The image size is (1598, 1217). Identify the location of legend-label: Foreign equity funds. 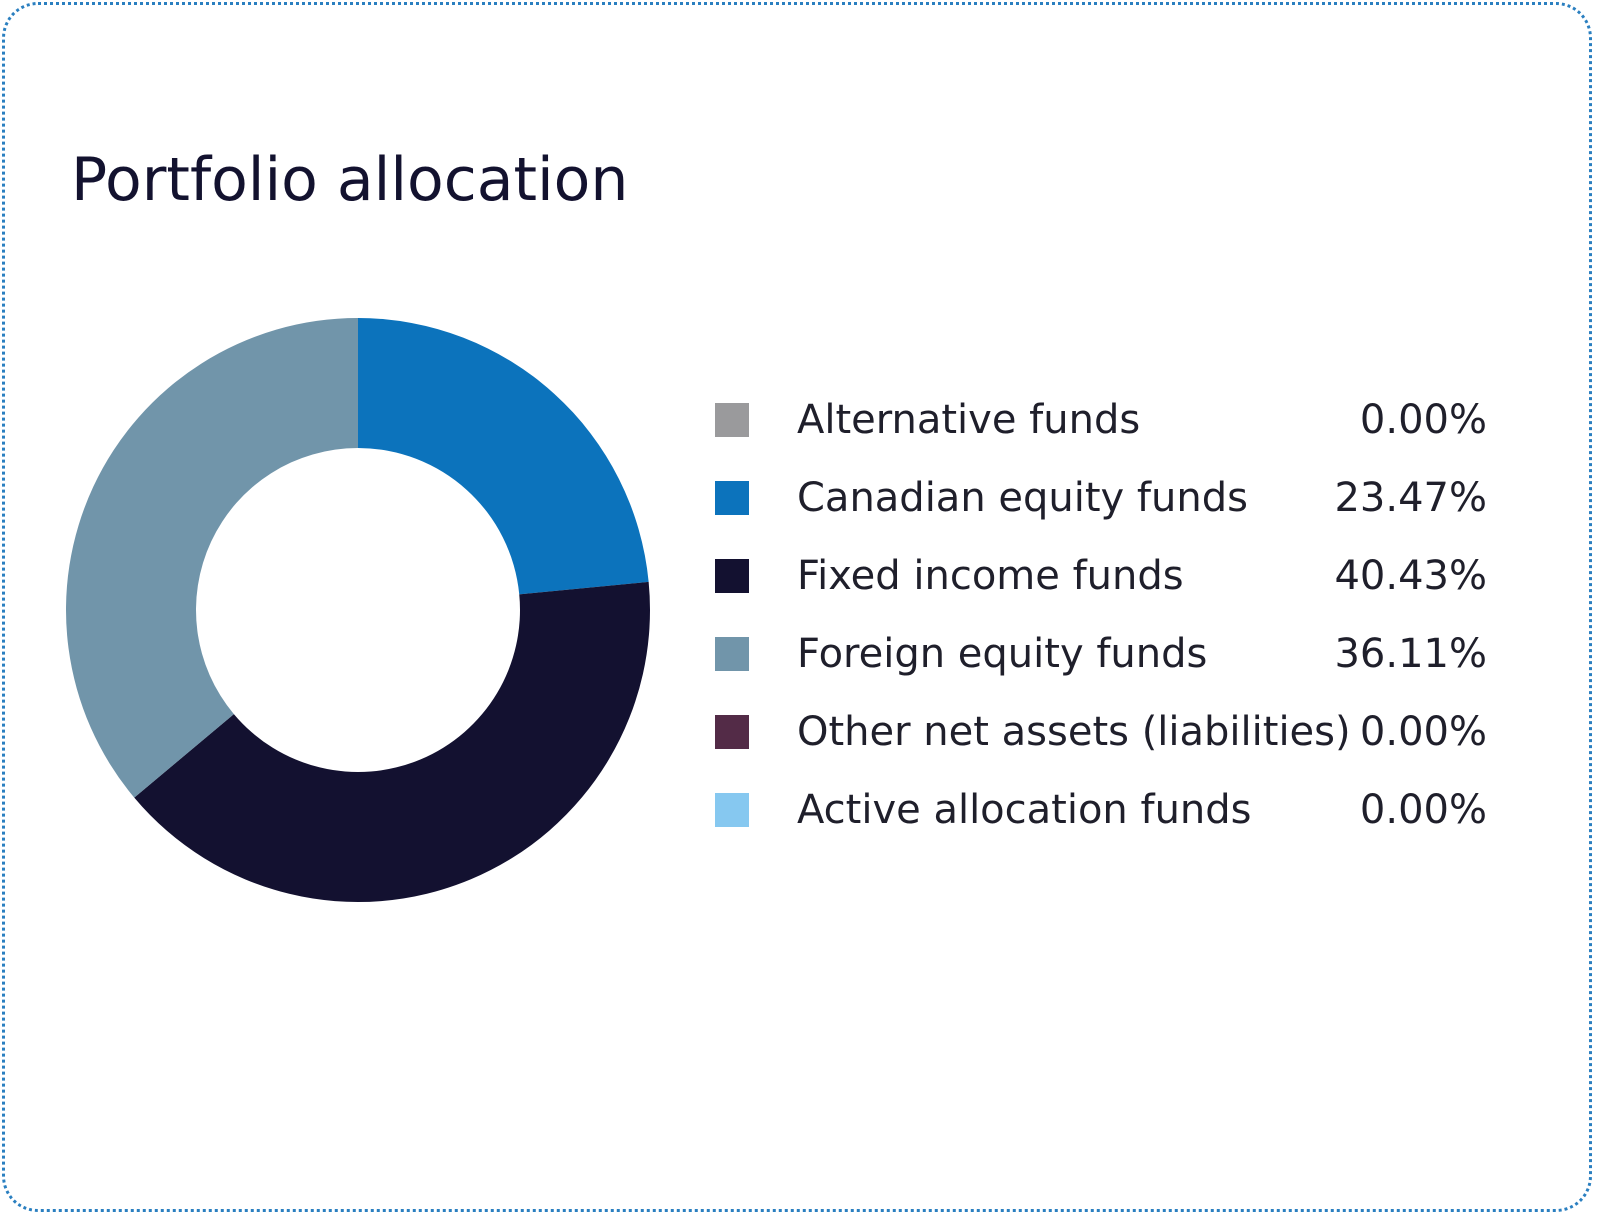
(1002, 654).